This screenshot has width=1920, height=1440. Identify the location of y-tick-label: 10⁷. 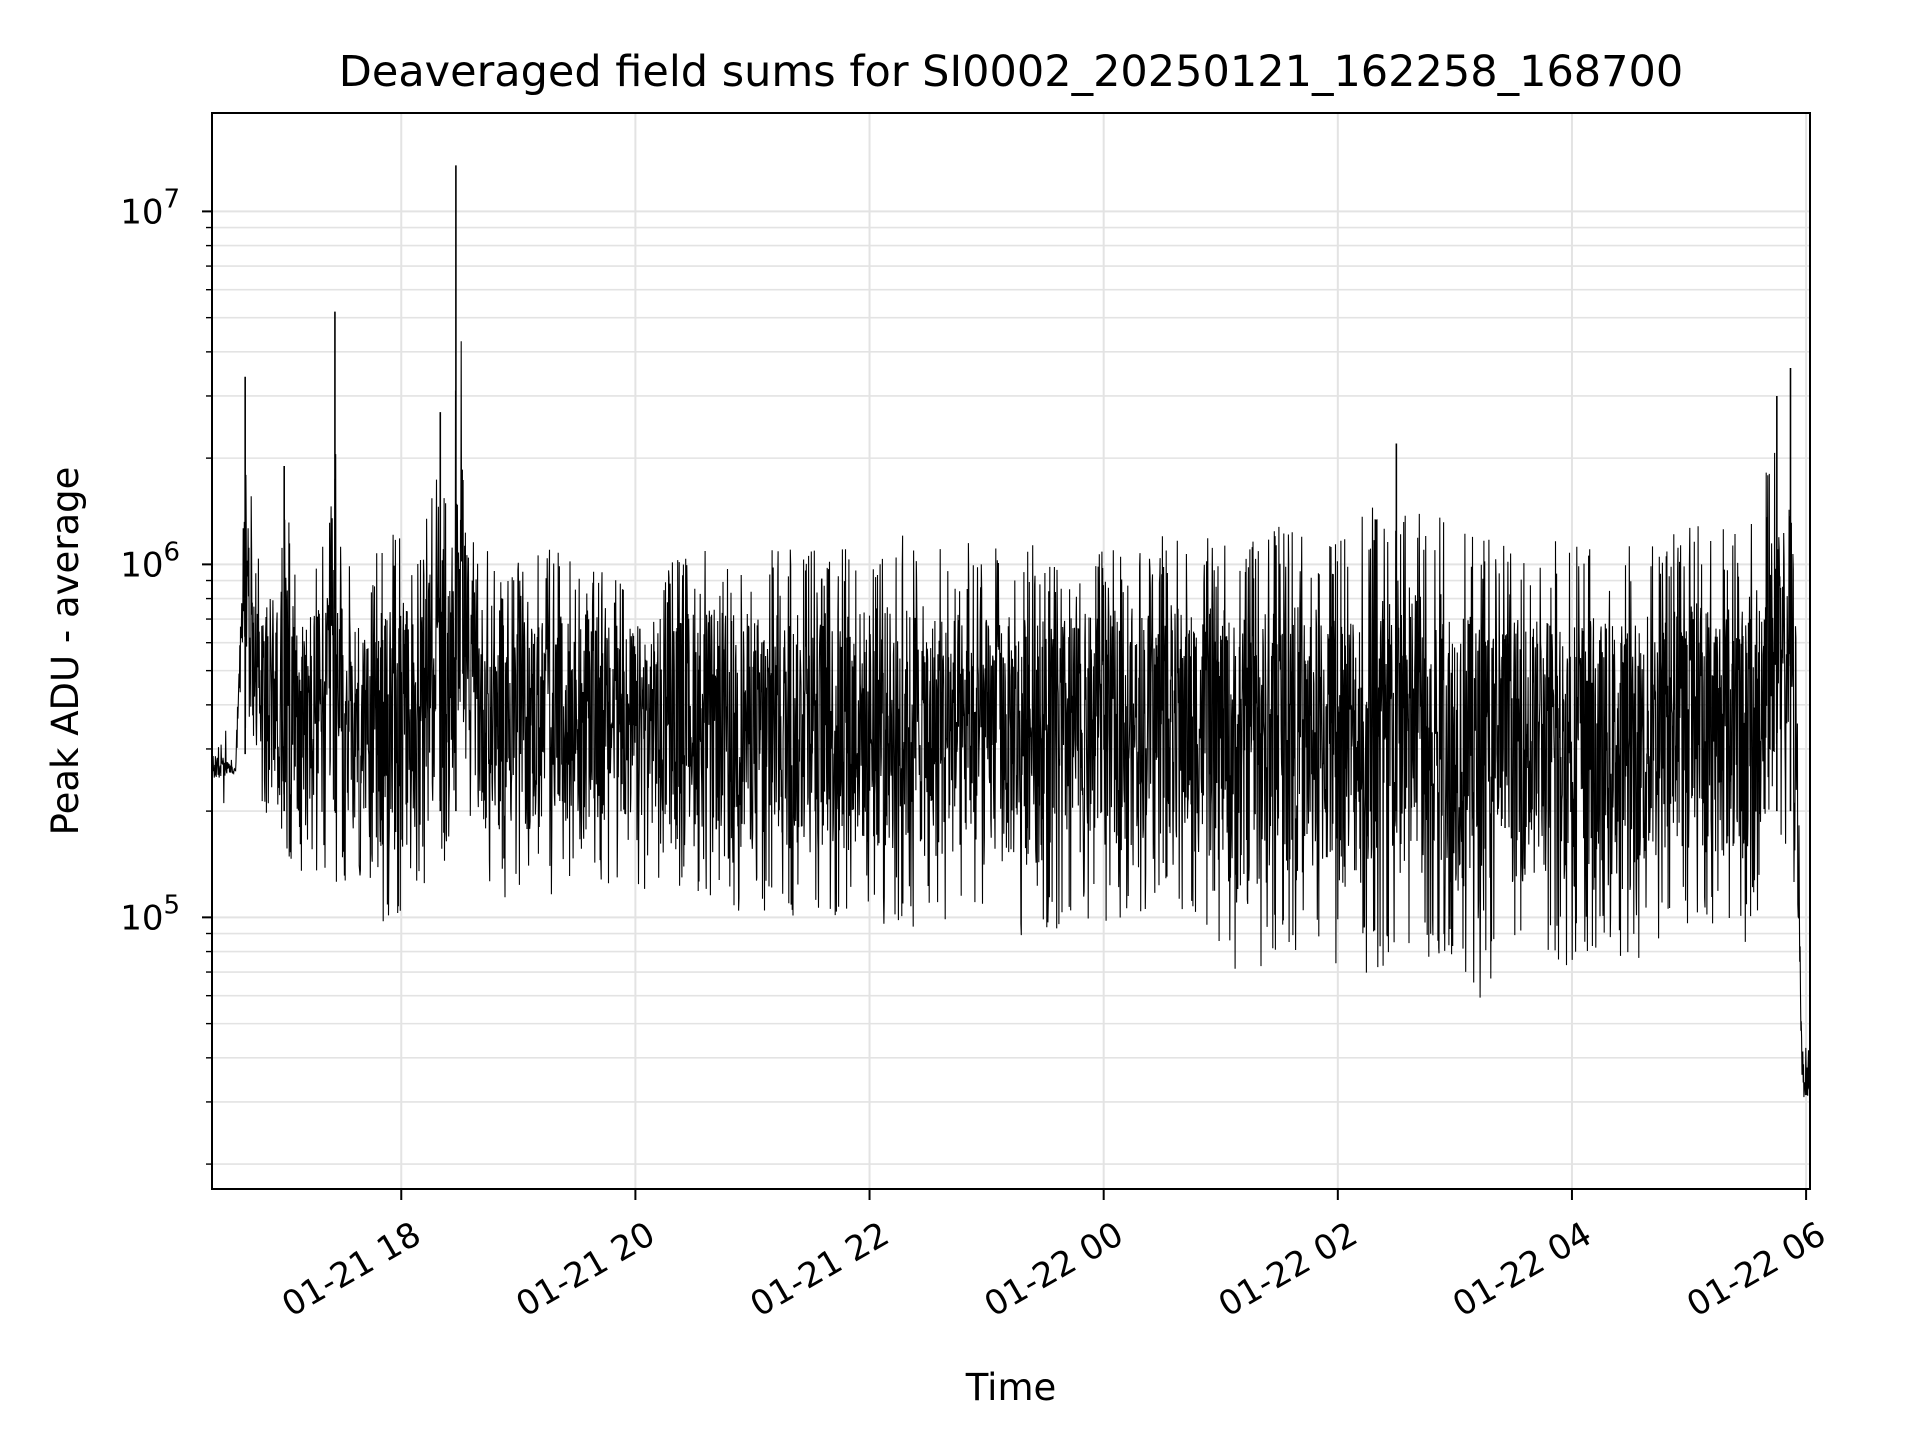
(150, 208).